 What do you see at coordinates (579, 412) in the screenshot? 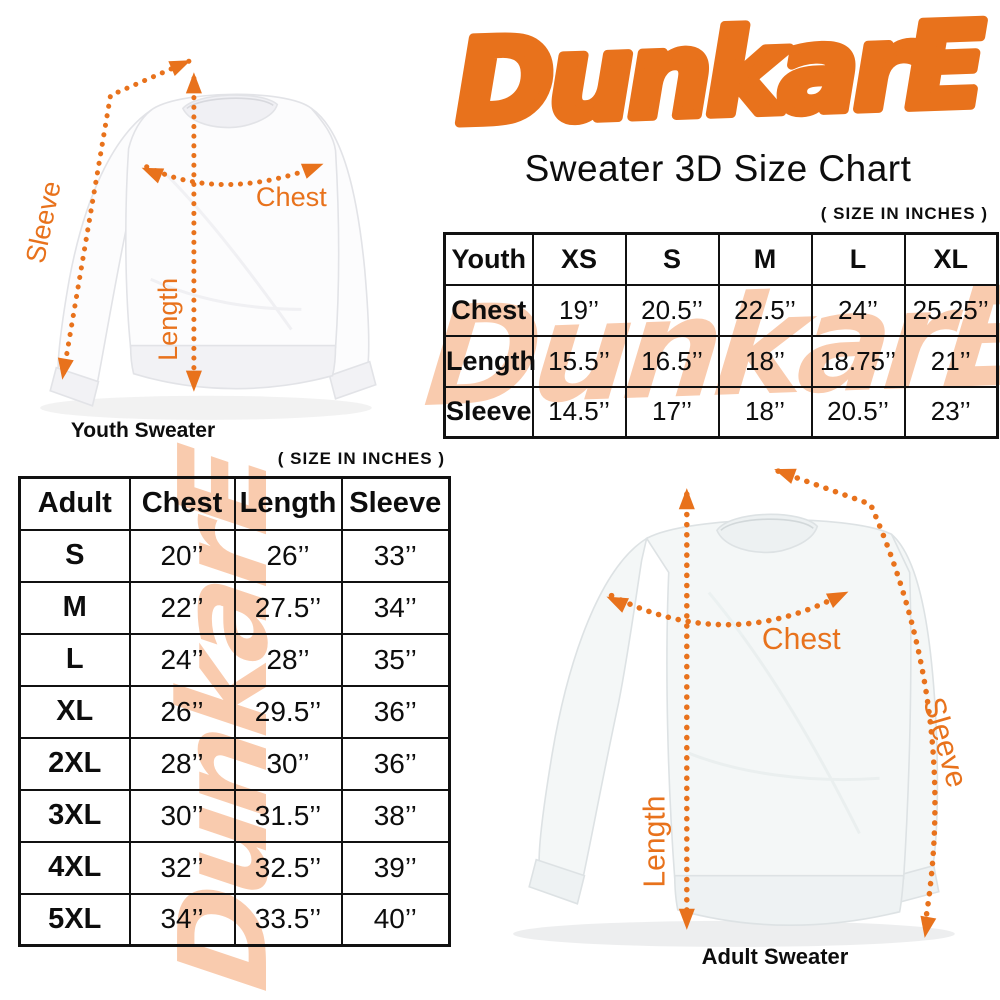
I see `size-value-cell: 14.5’’` at bounding box center [579, 412].